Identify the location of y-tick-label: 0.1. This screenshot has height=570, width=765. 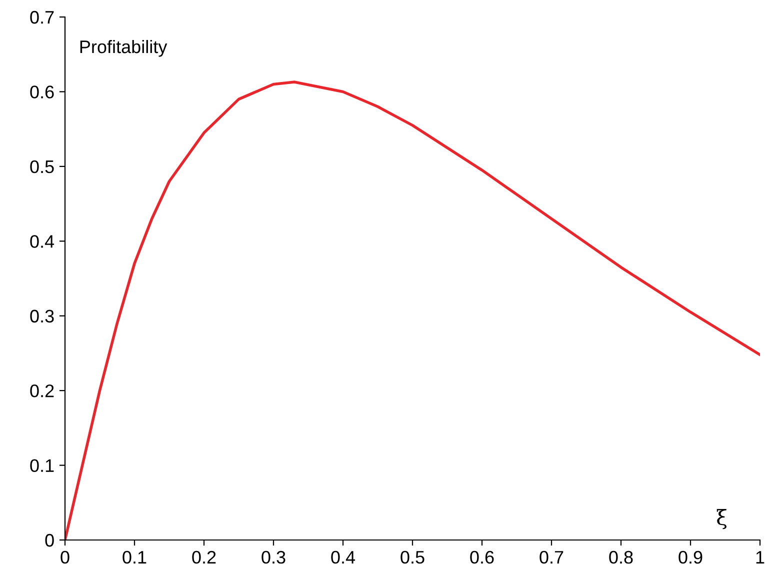
(42, 465).